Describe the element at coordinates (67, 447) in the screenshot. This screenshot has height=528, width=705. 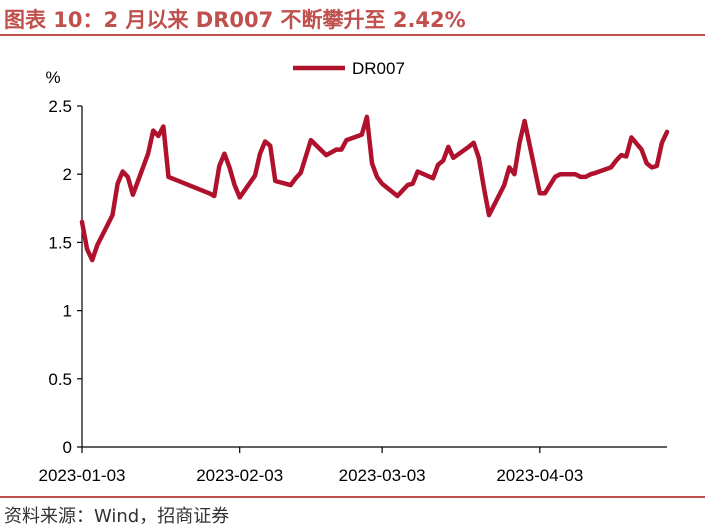
I see `y-tick-label: 0` at that location.